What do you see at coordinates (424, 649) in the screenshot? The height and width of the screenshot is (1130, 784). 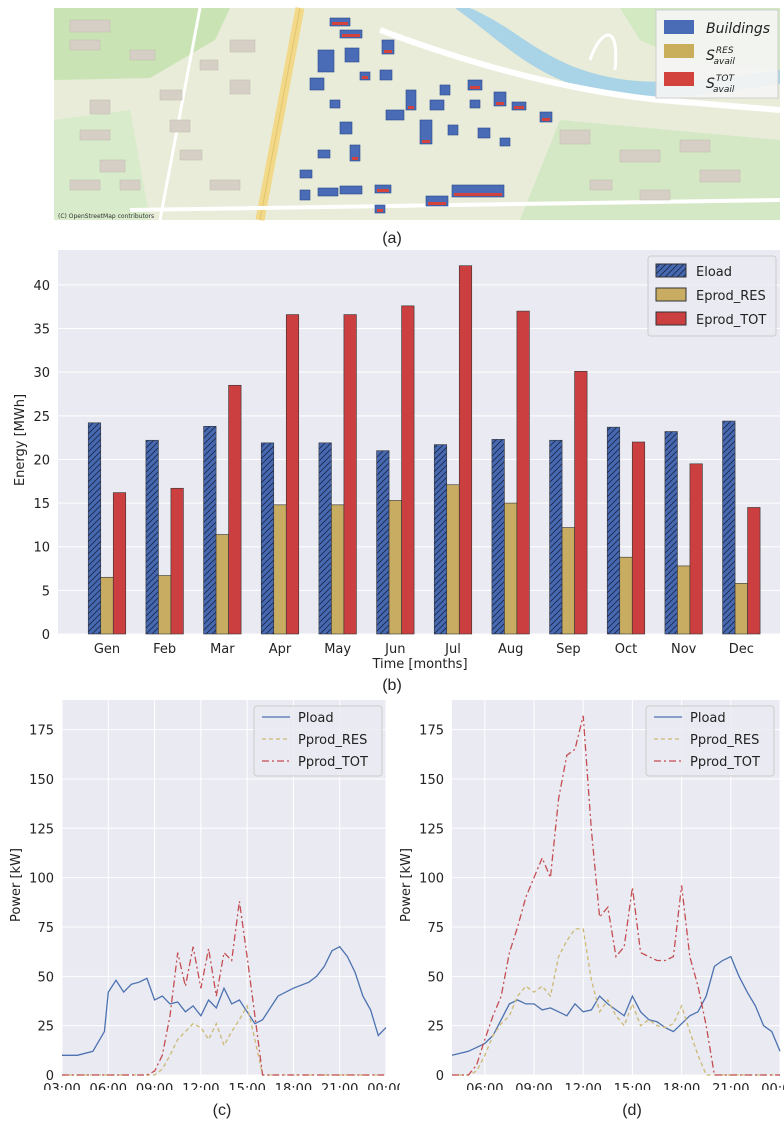 I see `bar-x-ticks: Gen Feb Mar Apr May Jun Jul Aug Sep Oct Nov Dec` at bounding box center [424, 649].